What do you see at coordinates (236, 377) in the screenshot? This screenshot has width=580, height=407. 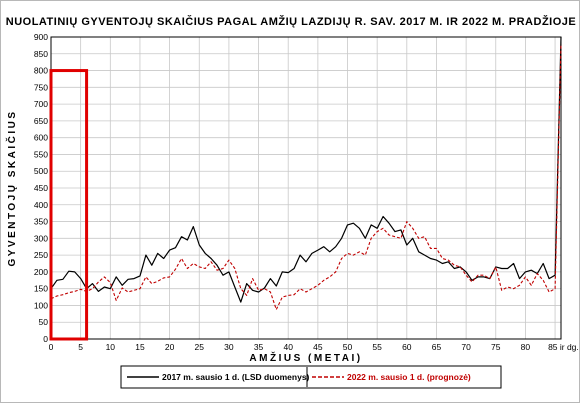 I see `legend-label-2017: 2017 m. sausio 1 d. (LSD duomenys)` at bounding box center [236, 377].